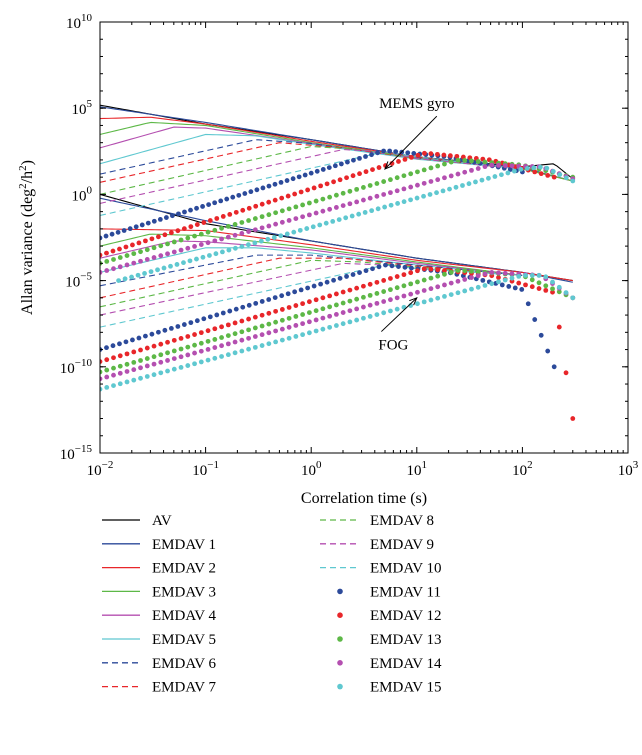 The width and height of the screenshot is (642, 755). I want to click on annotation-mems-gyro-label: MEMS gyro, so click(416, 104).